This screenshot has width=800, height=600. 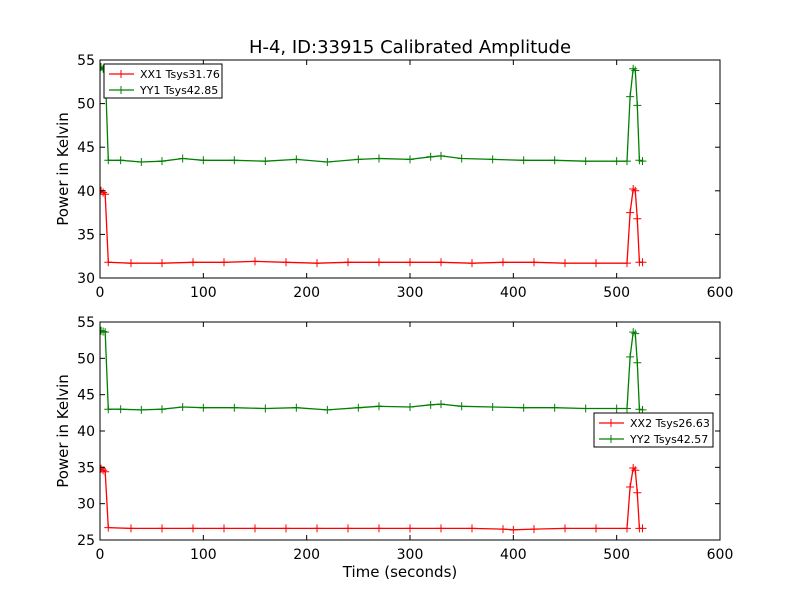 What do you see at coordinates (400, 572) in the screenshot?
I see `x-axis-label: Time (seconds)` at bounding box center [400, 572].